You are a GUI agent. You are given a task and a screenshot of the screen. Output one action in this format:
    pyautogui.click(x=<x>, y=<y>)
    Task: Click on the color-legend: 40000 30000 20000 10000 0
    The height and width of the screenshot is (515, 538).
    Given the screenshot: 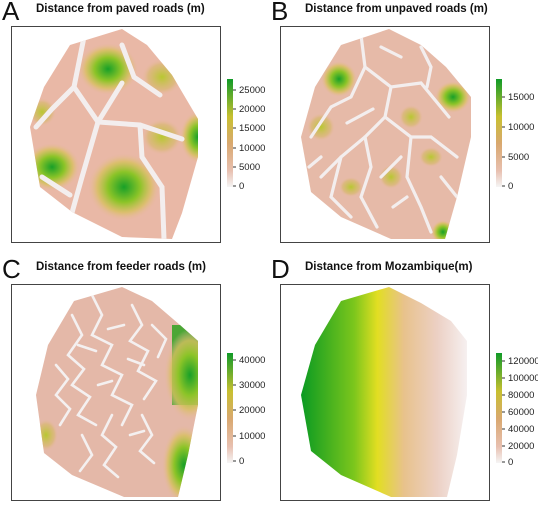 What is the action you would take?
    pyautogui.click(x=248, y=386)
    